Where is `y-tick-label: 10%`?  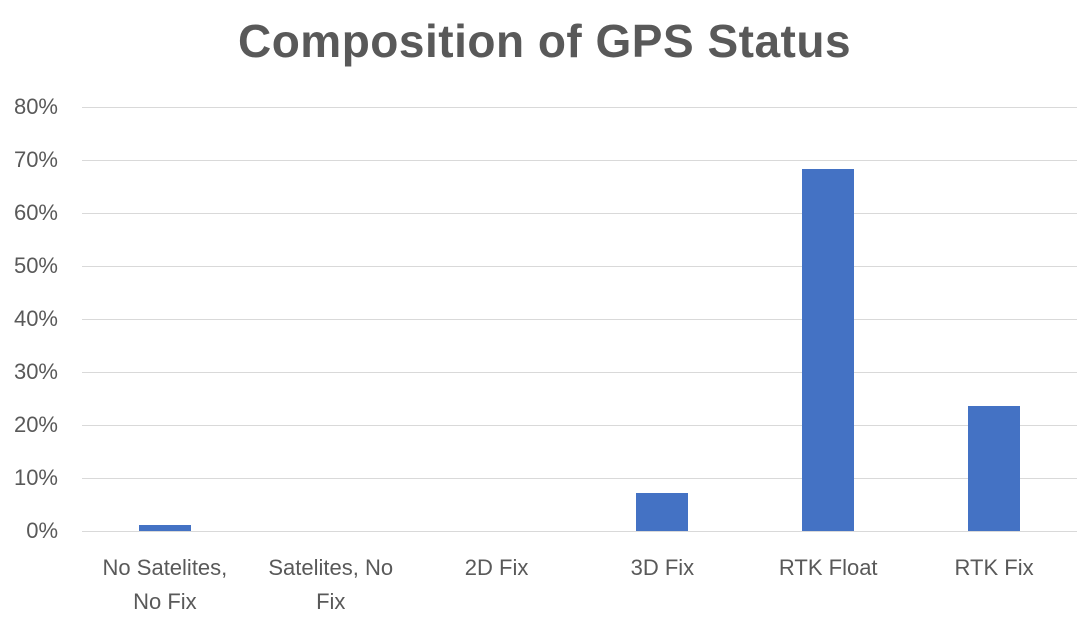 y-tick-label: 10% is located at coordinates (35, 477).